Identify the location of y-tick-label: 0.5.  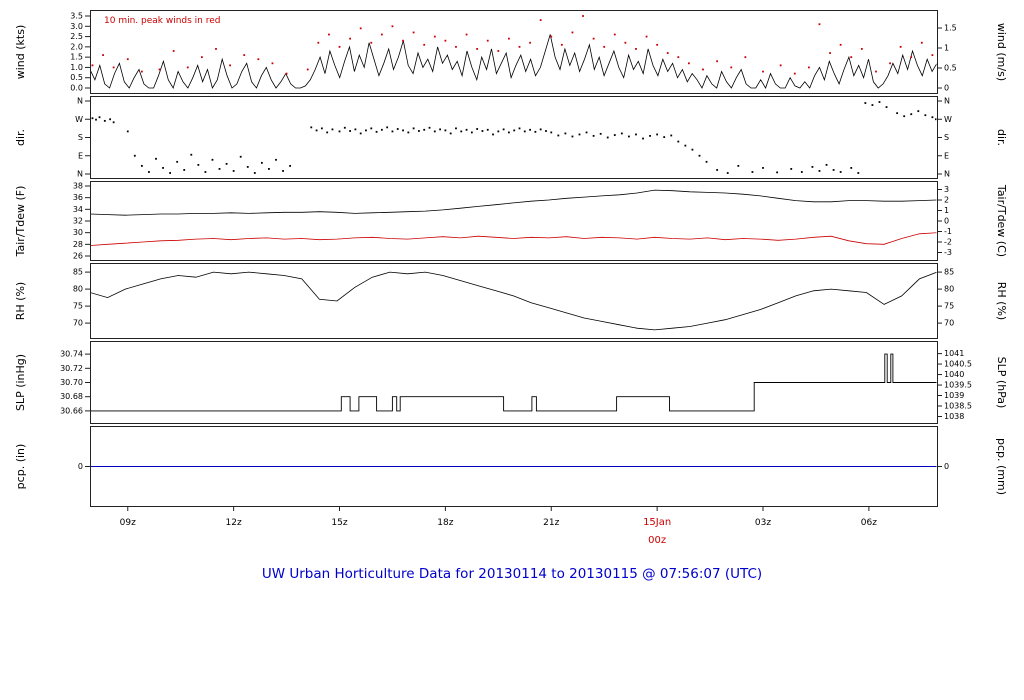
(76, 77).